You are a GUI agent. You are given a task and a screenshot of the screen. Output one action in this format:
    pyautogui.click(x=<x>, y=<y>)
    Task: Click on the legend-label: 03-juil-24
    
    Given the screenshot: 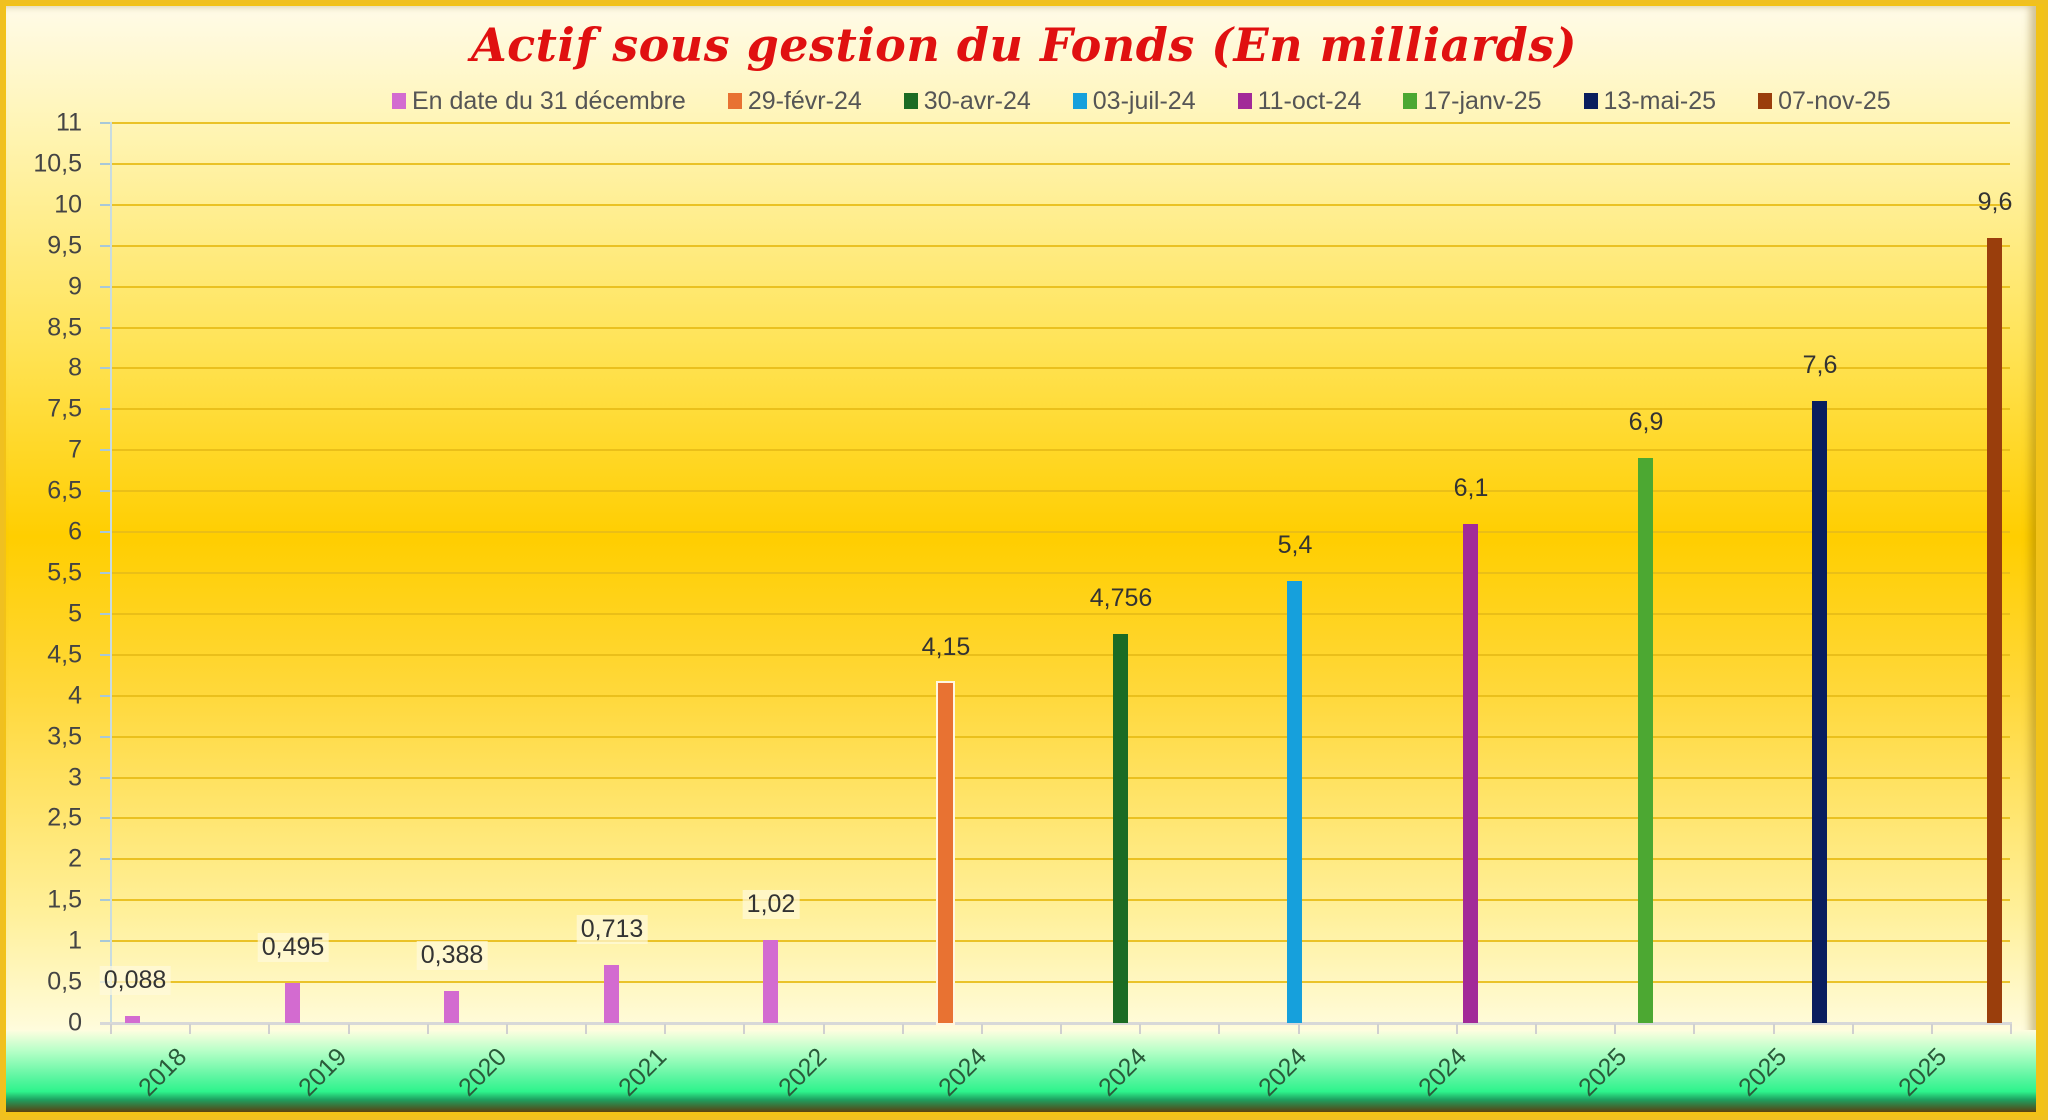 What is the action you would take?
    pyautogui.click(x=1144, y=100)
    